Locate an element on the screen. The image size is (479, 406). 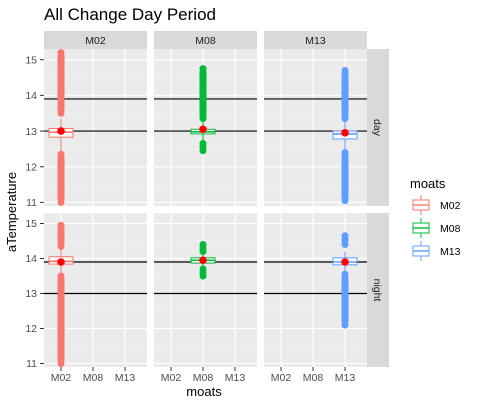
column-strip-label: M02 is located at coordinates (95, 41).